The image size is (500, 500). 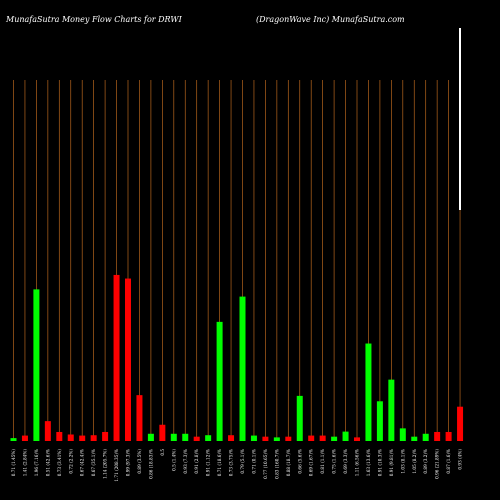 I want to click on x-tick-label: 0.87 (1.6)%, so click(x=448, y=461).